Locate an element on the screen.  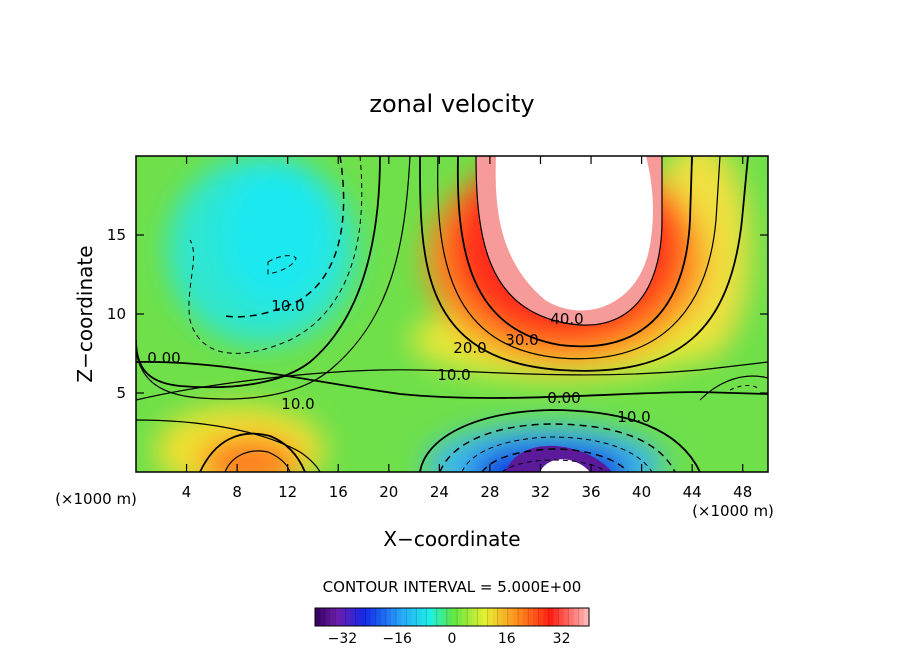
contour-interval-label: CONTOUR INTERVAL = 5.000E+00 is located at coordinates (452, 587).